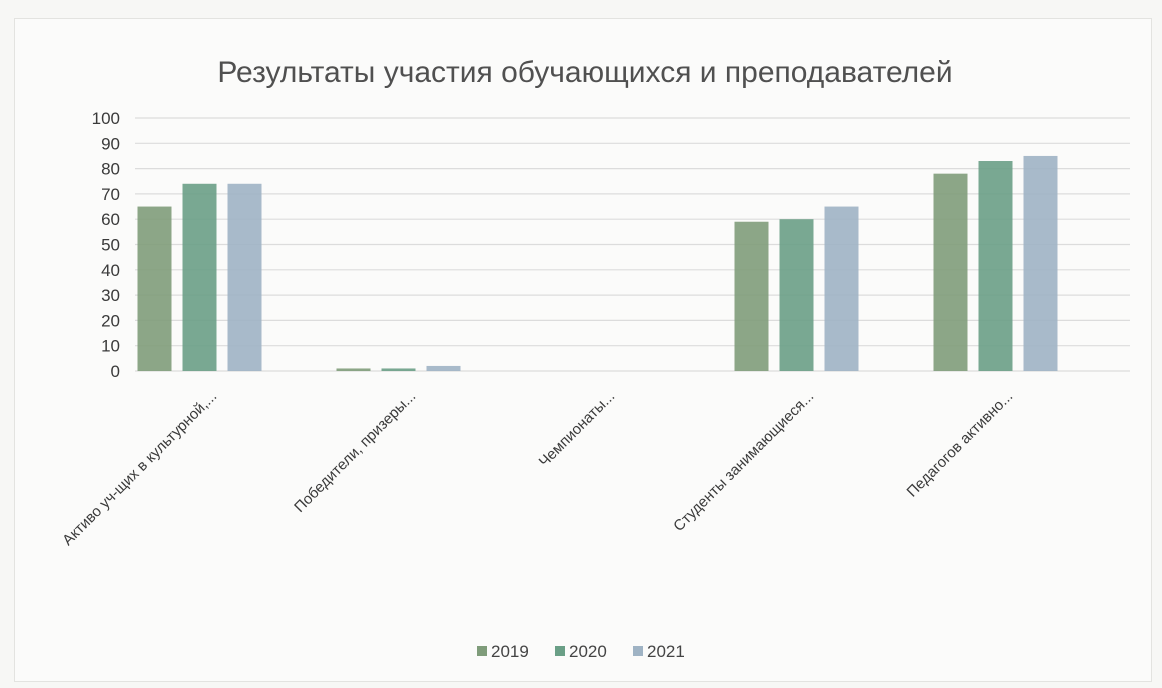 This screenshot has height=688, width=1162. What do you see at coordinates (110, 320) in the screenshot?
I see `y-tick-label: 20` at bounding box center [110, 320].